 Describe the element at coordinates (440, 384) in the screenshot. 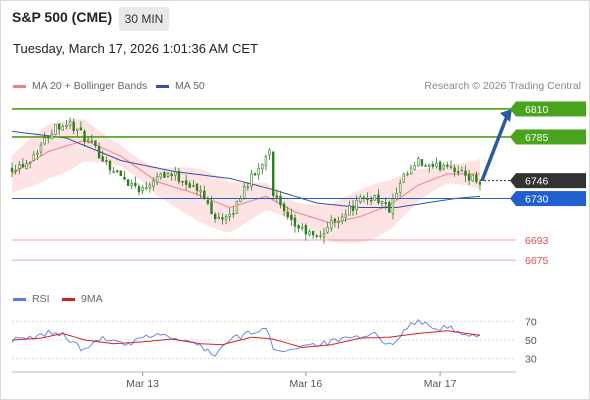

I see `x-tick-label: Mar 17` at that location.